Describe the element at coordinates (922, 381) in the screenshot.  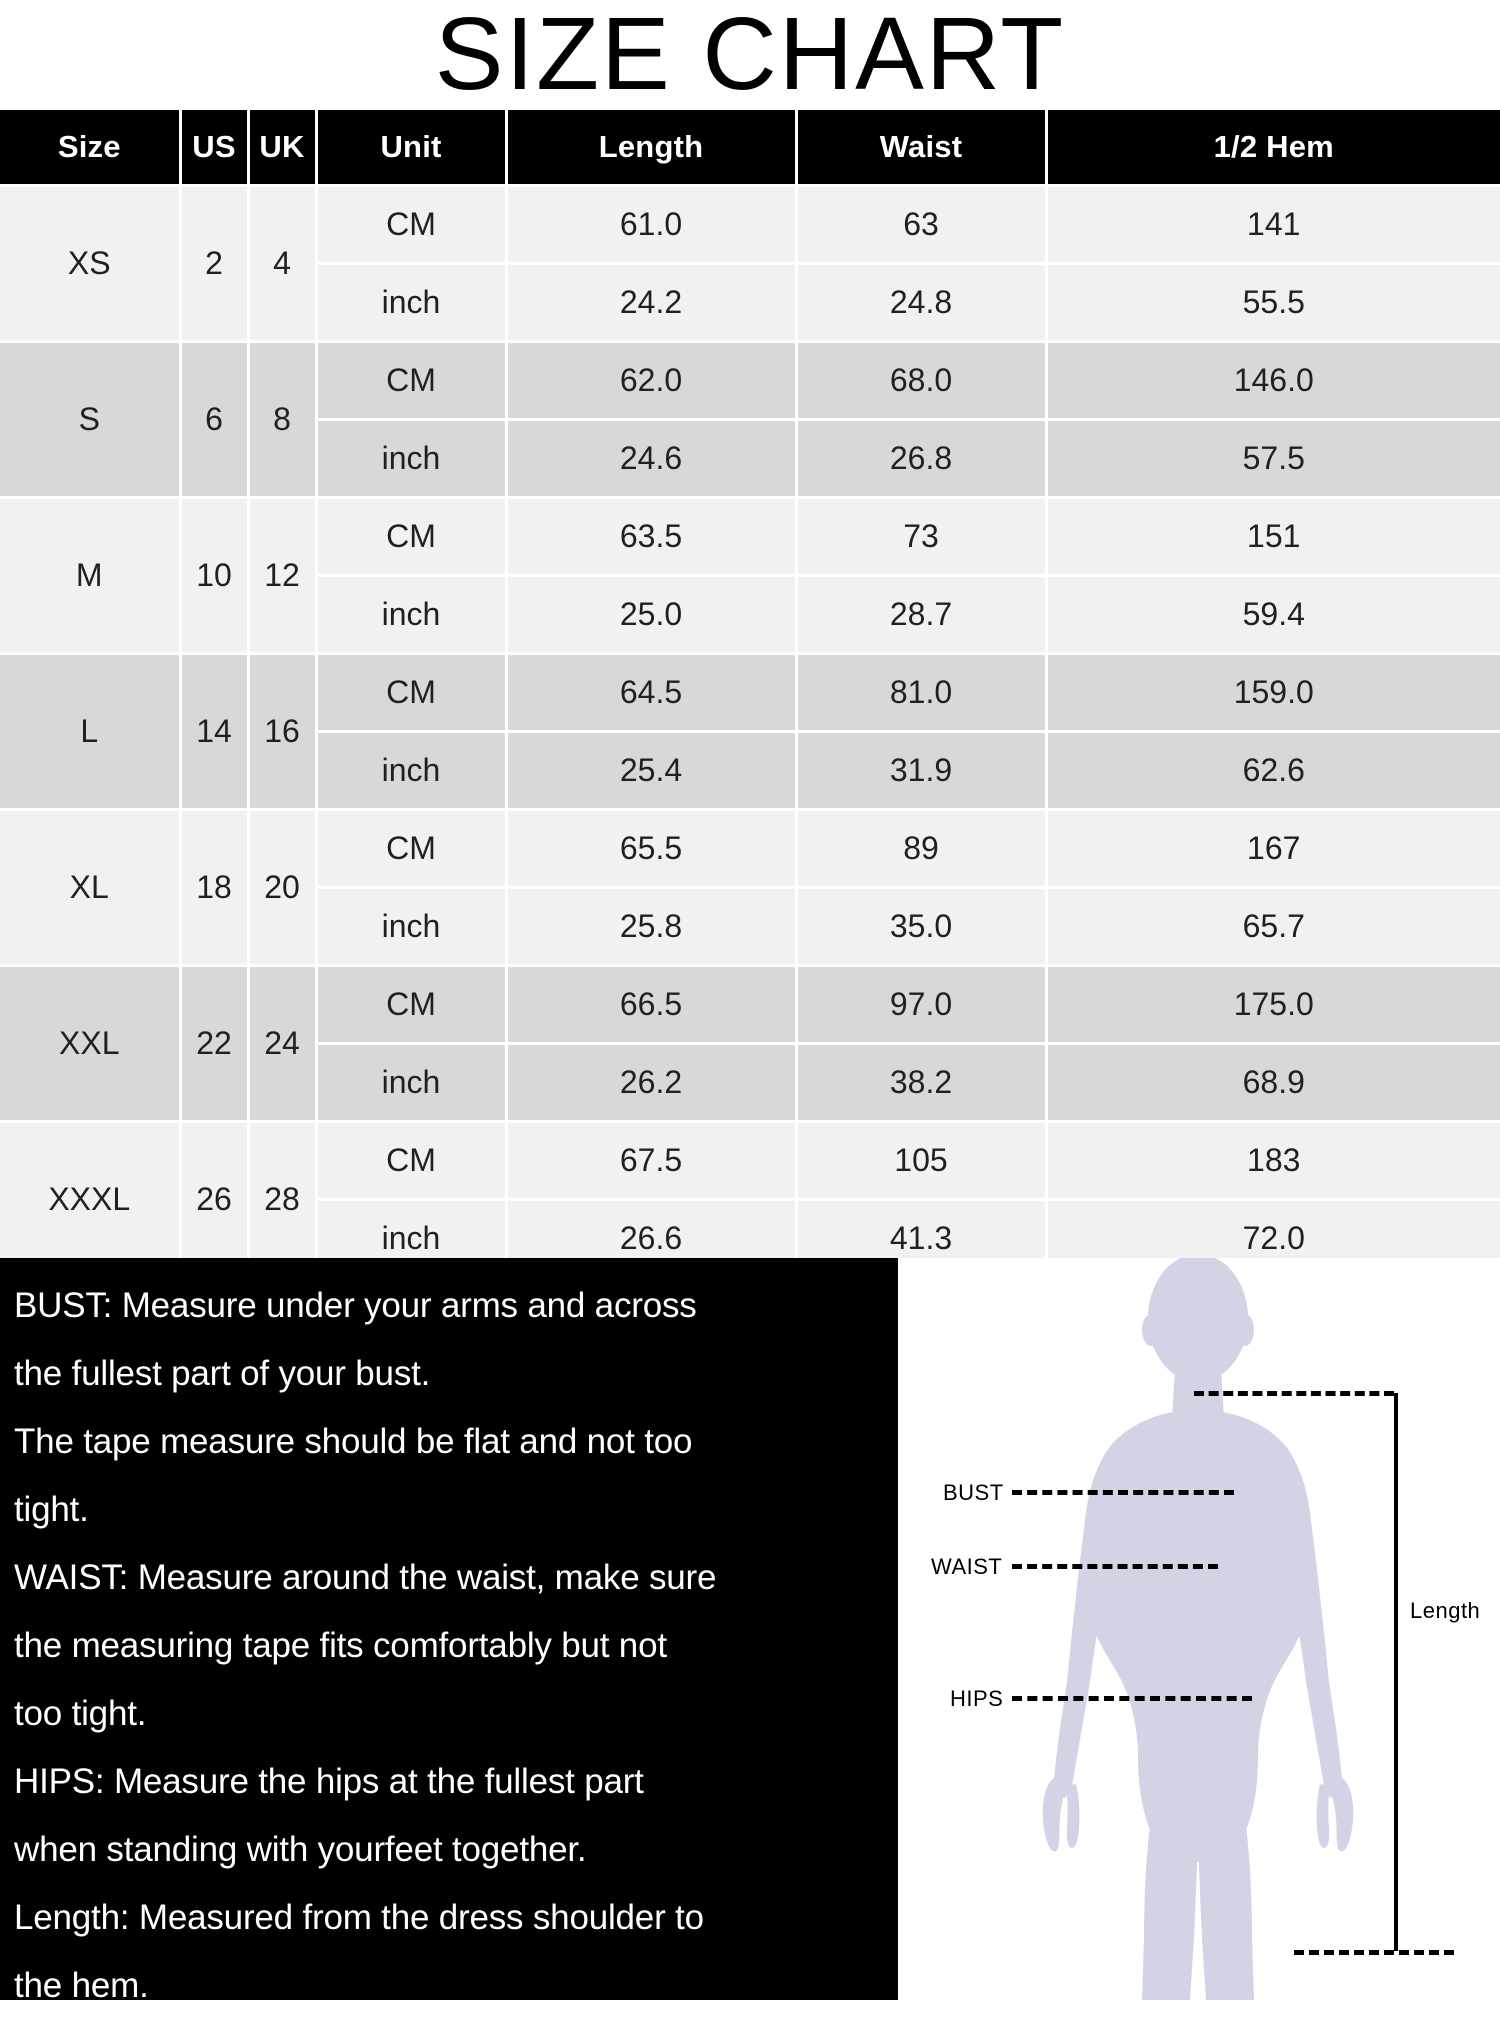
I see `cell-waist: 68.0` at that location.